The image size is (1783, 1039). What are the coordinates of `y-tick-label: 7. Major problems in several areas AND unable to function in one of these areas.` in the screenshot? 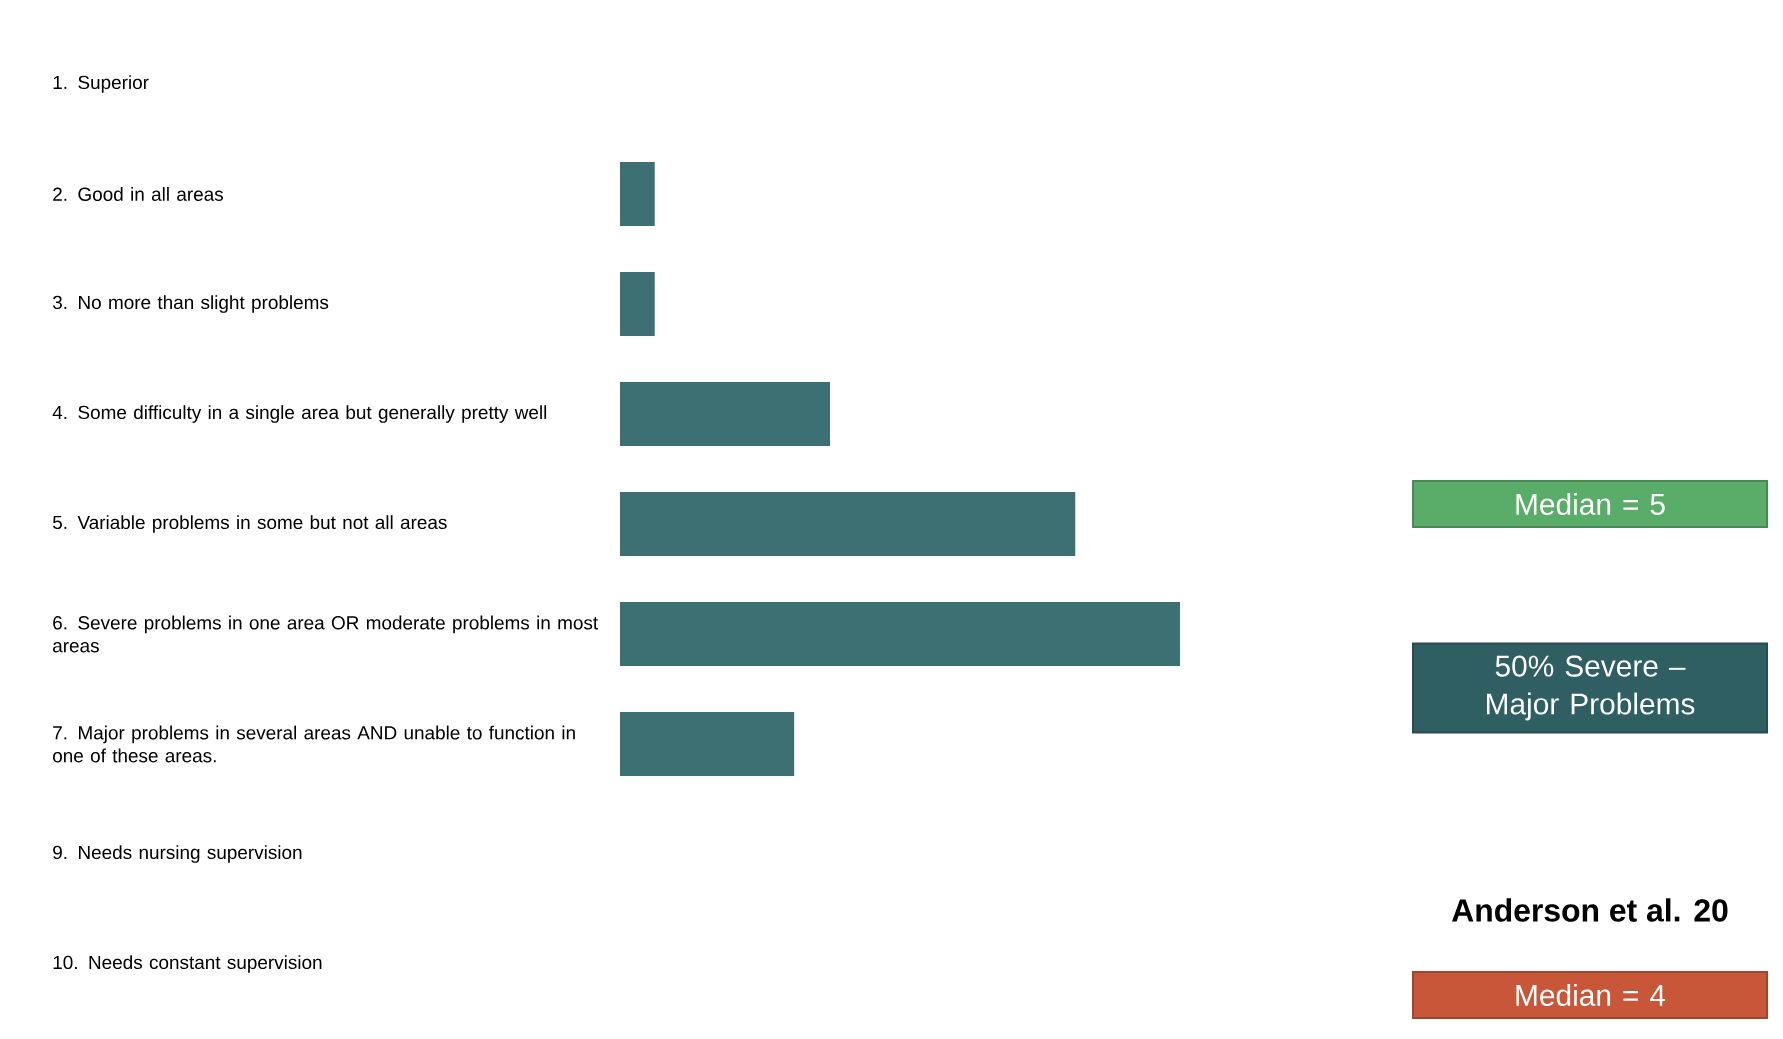 It's located at (314, 744).